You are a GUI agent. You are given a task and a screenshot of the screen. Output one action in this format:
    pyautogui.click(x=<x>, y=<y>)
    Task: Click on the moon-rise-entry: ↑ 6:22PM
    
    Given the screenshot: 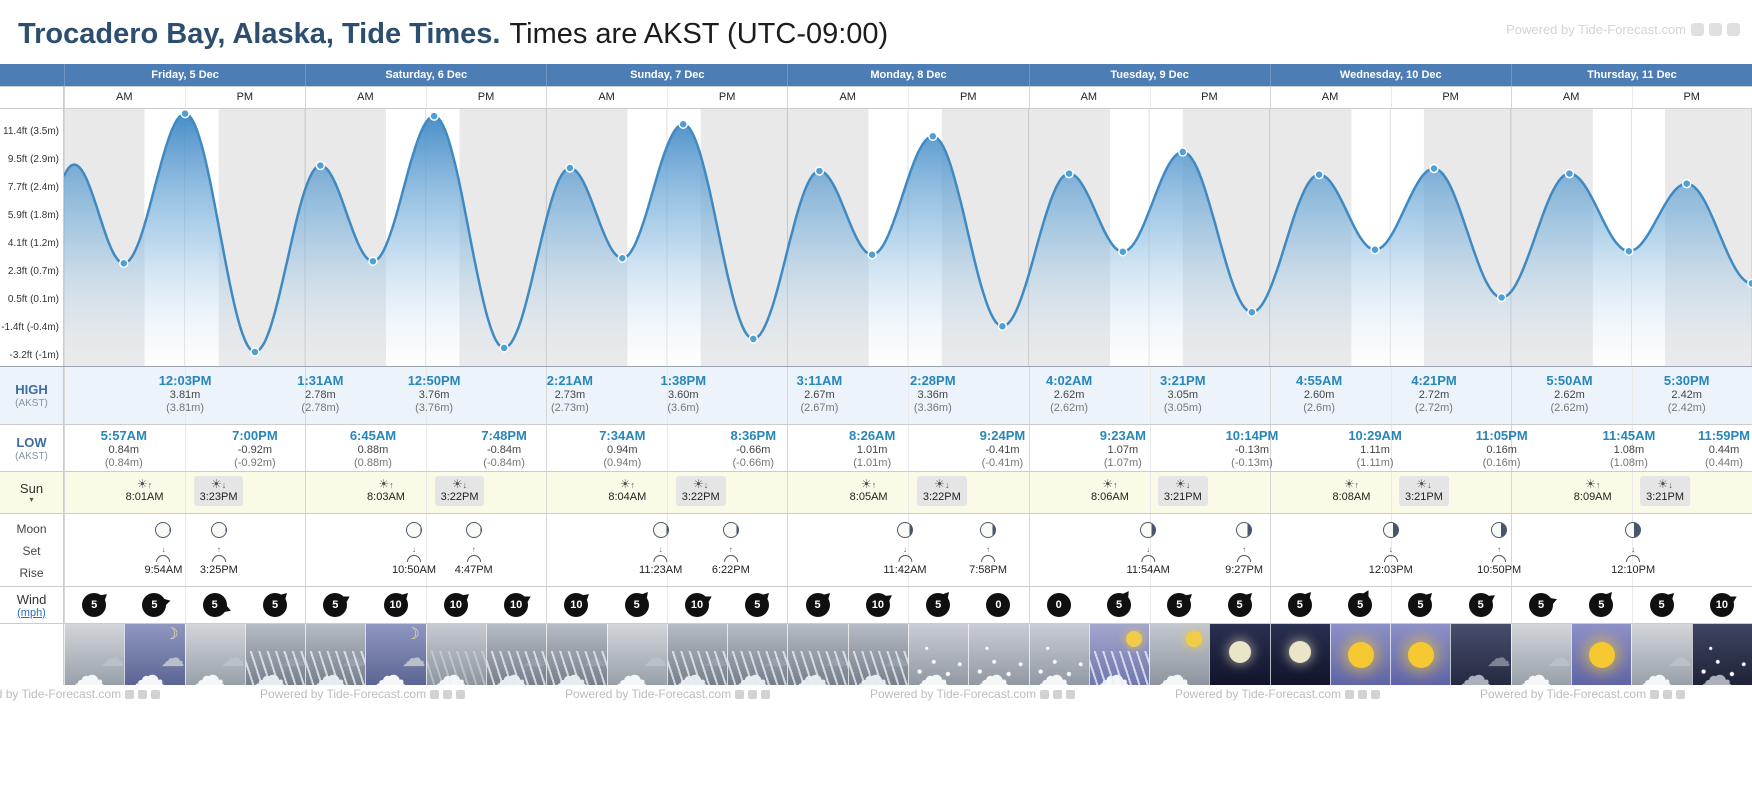 What is the action you would take?
    pyautogui.click(x=731, y=561)
    